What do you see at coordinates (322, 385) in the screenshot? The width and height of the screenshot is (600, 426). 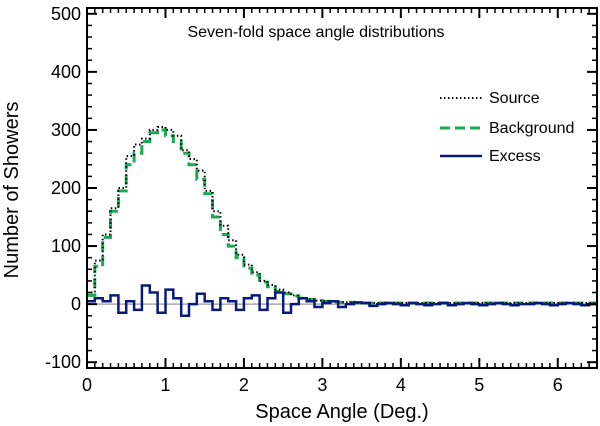 I see `x-tick-label: 3` at bounding box center [322, 385].